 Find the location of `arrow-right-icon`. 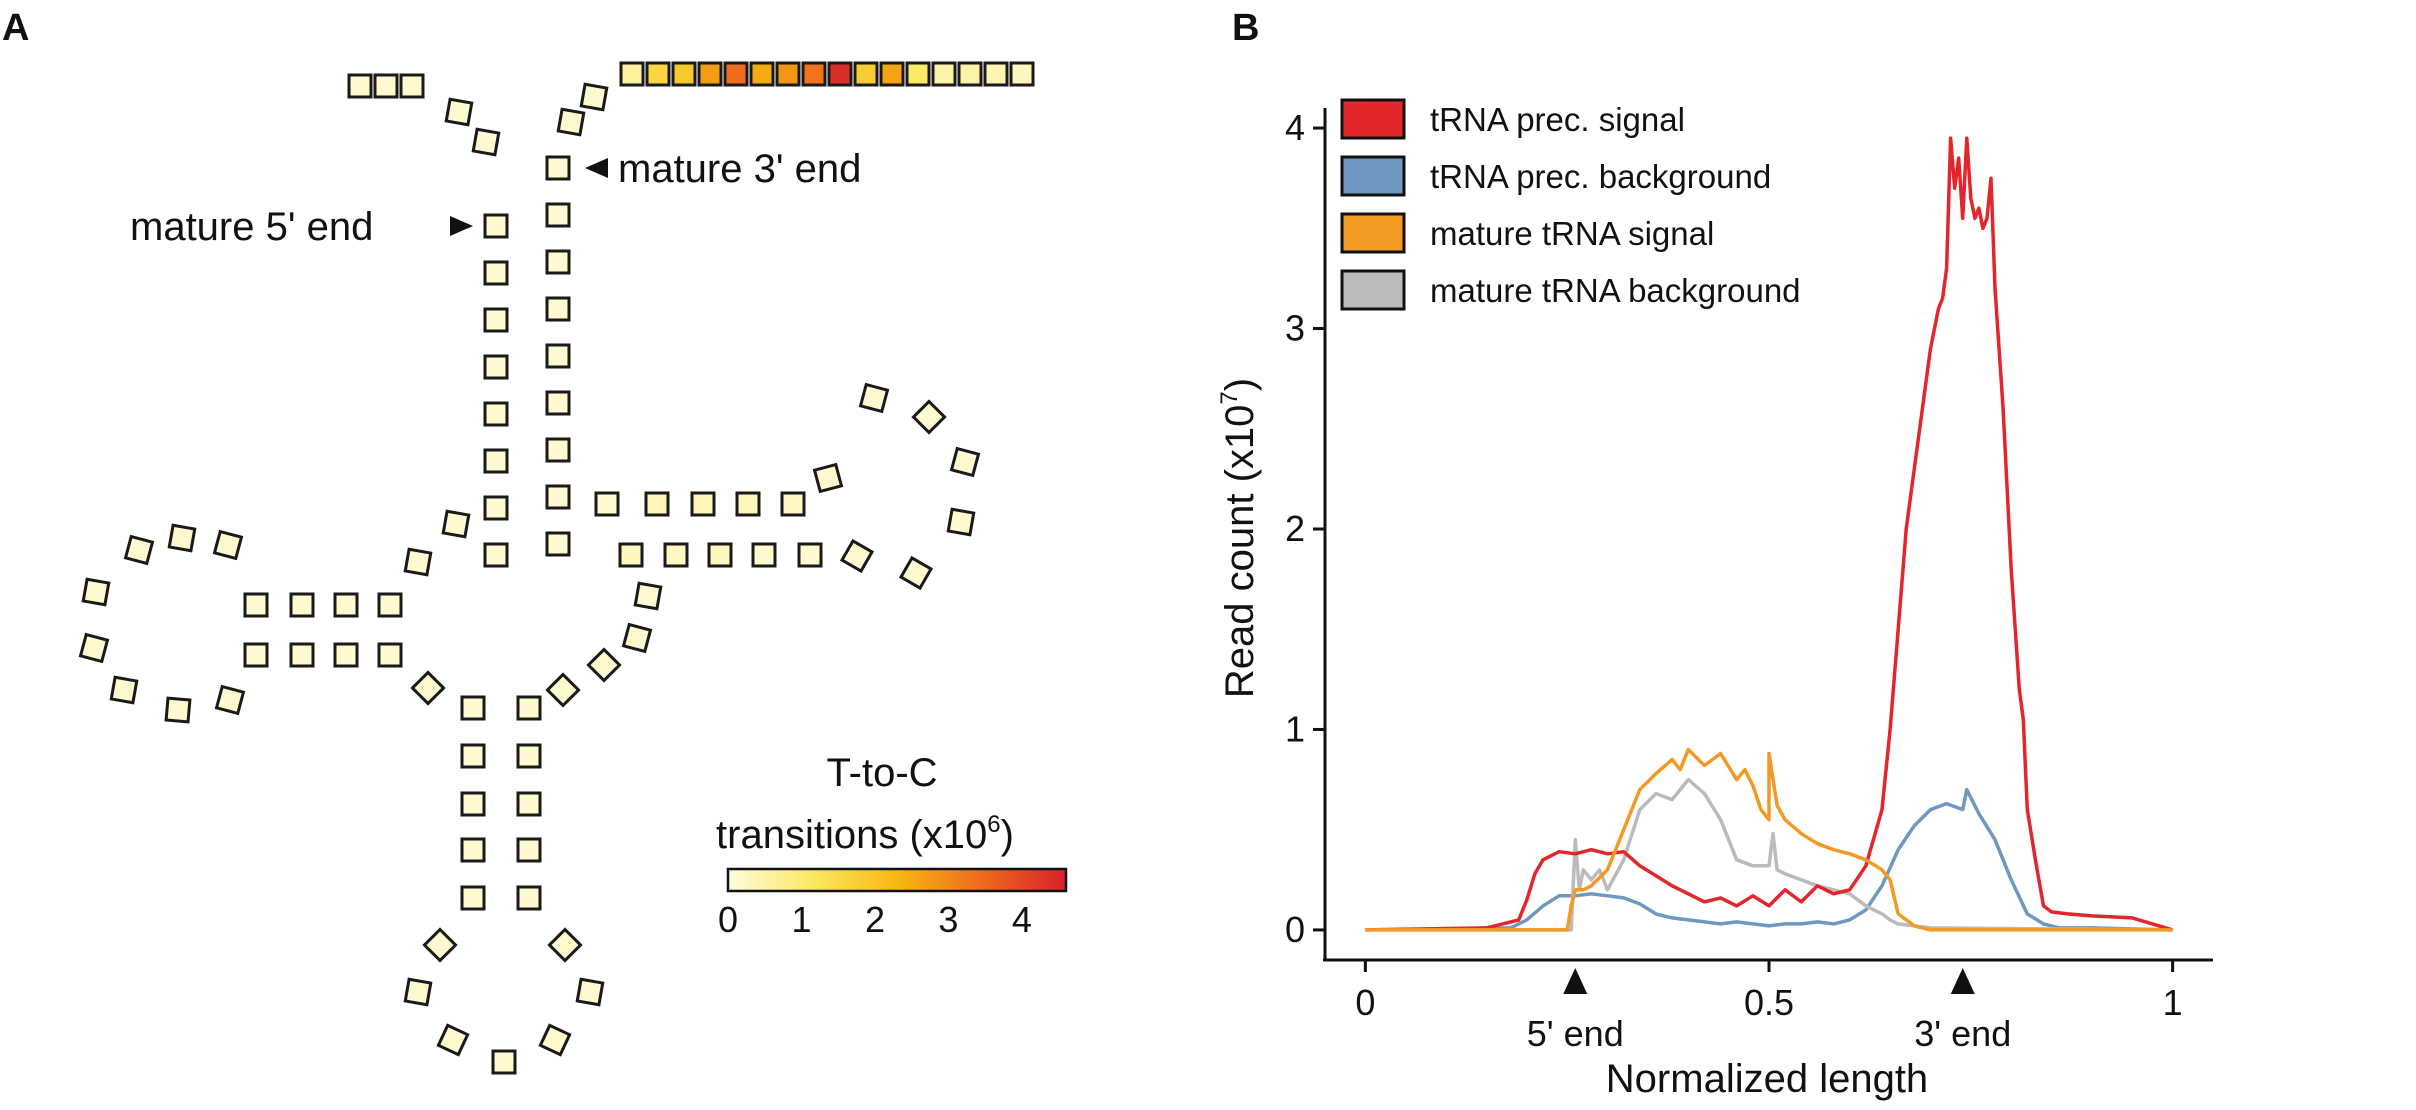

arrow-right-icon is located at coordinates (461, 226).